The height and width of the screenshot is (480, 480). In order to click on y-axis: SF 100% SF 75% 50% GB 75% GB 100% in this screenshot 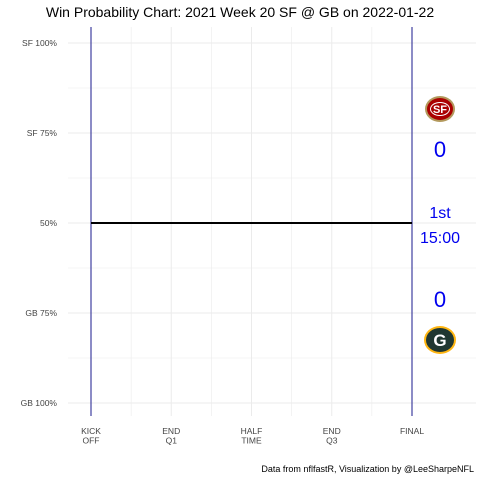, I will do `click(39, 223)`.